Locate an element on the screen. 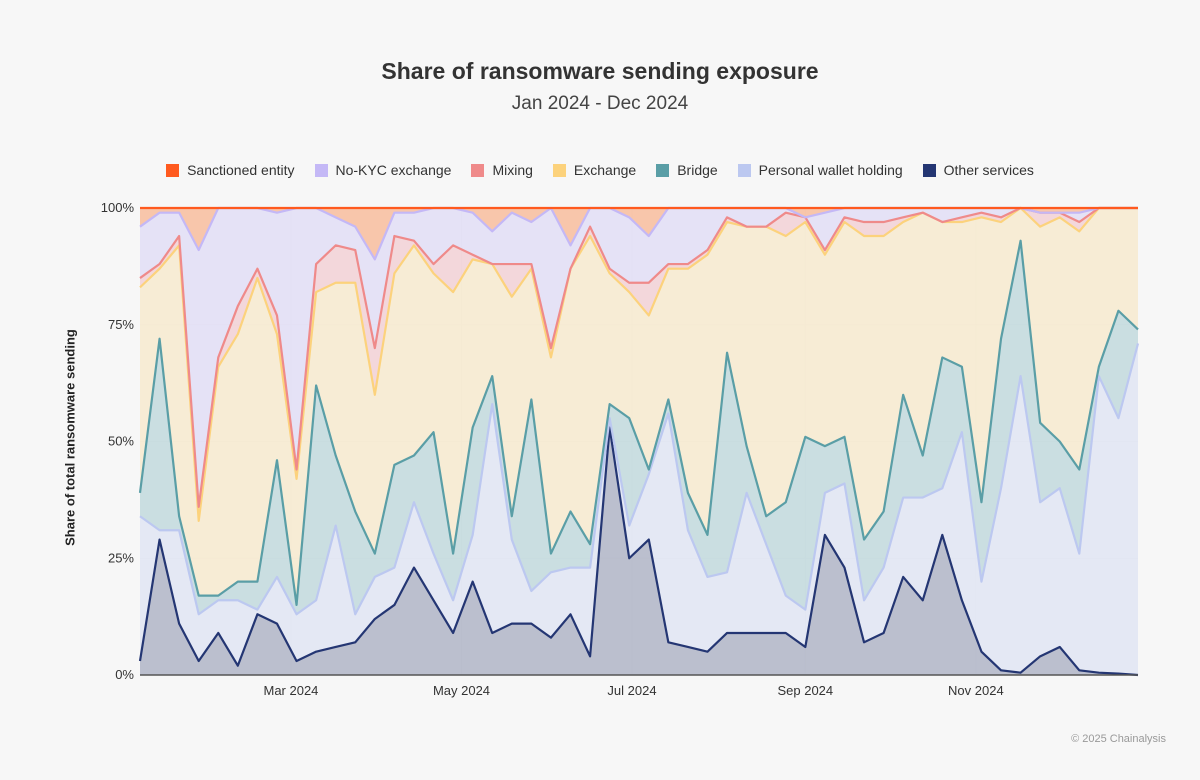 The image size is (1200, 780). copyright: © 2025 Chainalysis is located at coordinates (1118, 739).